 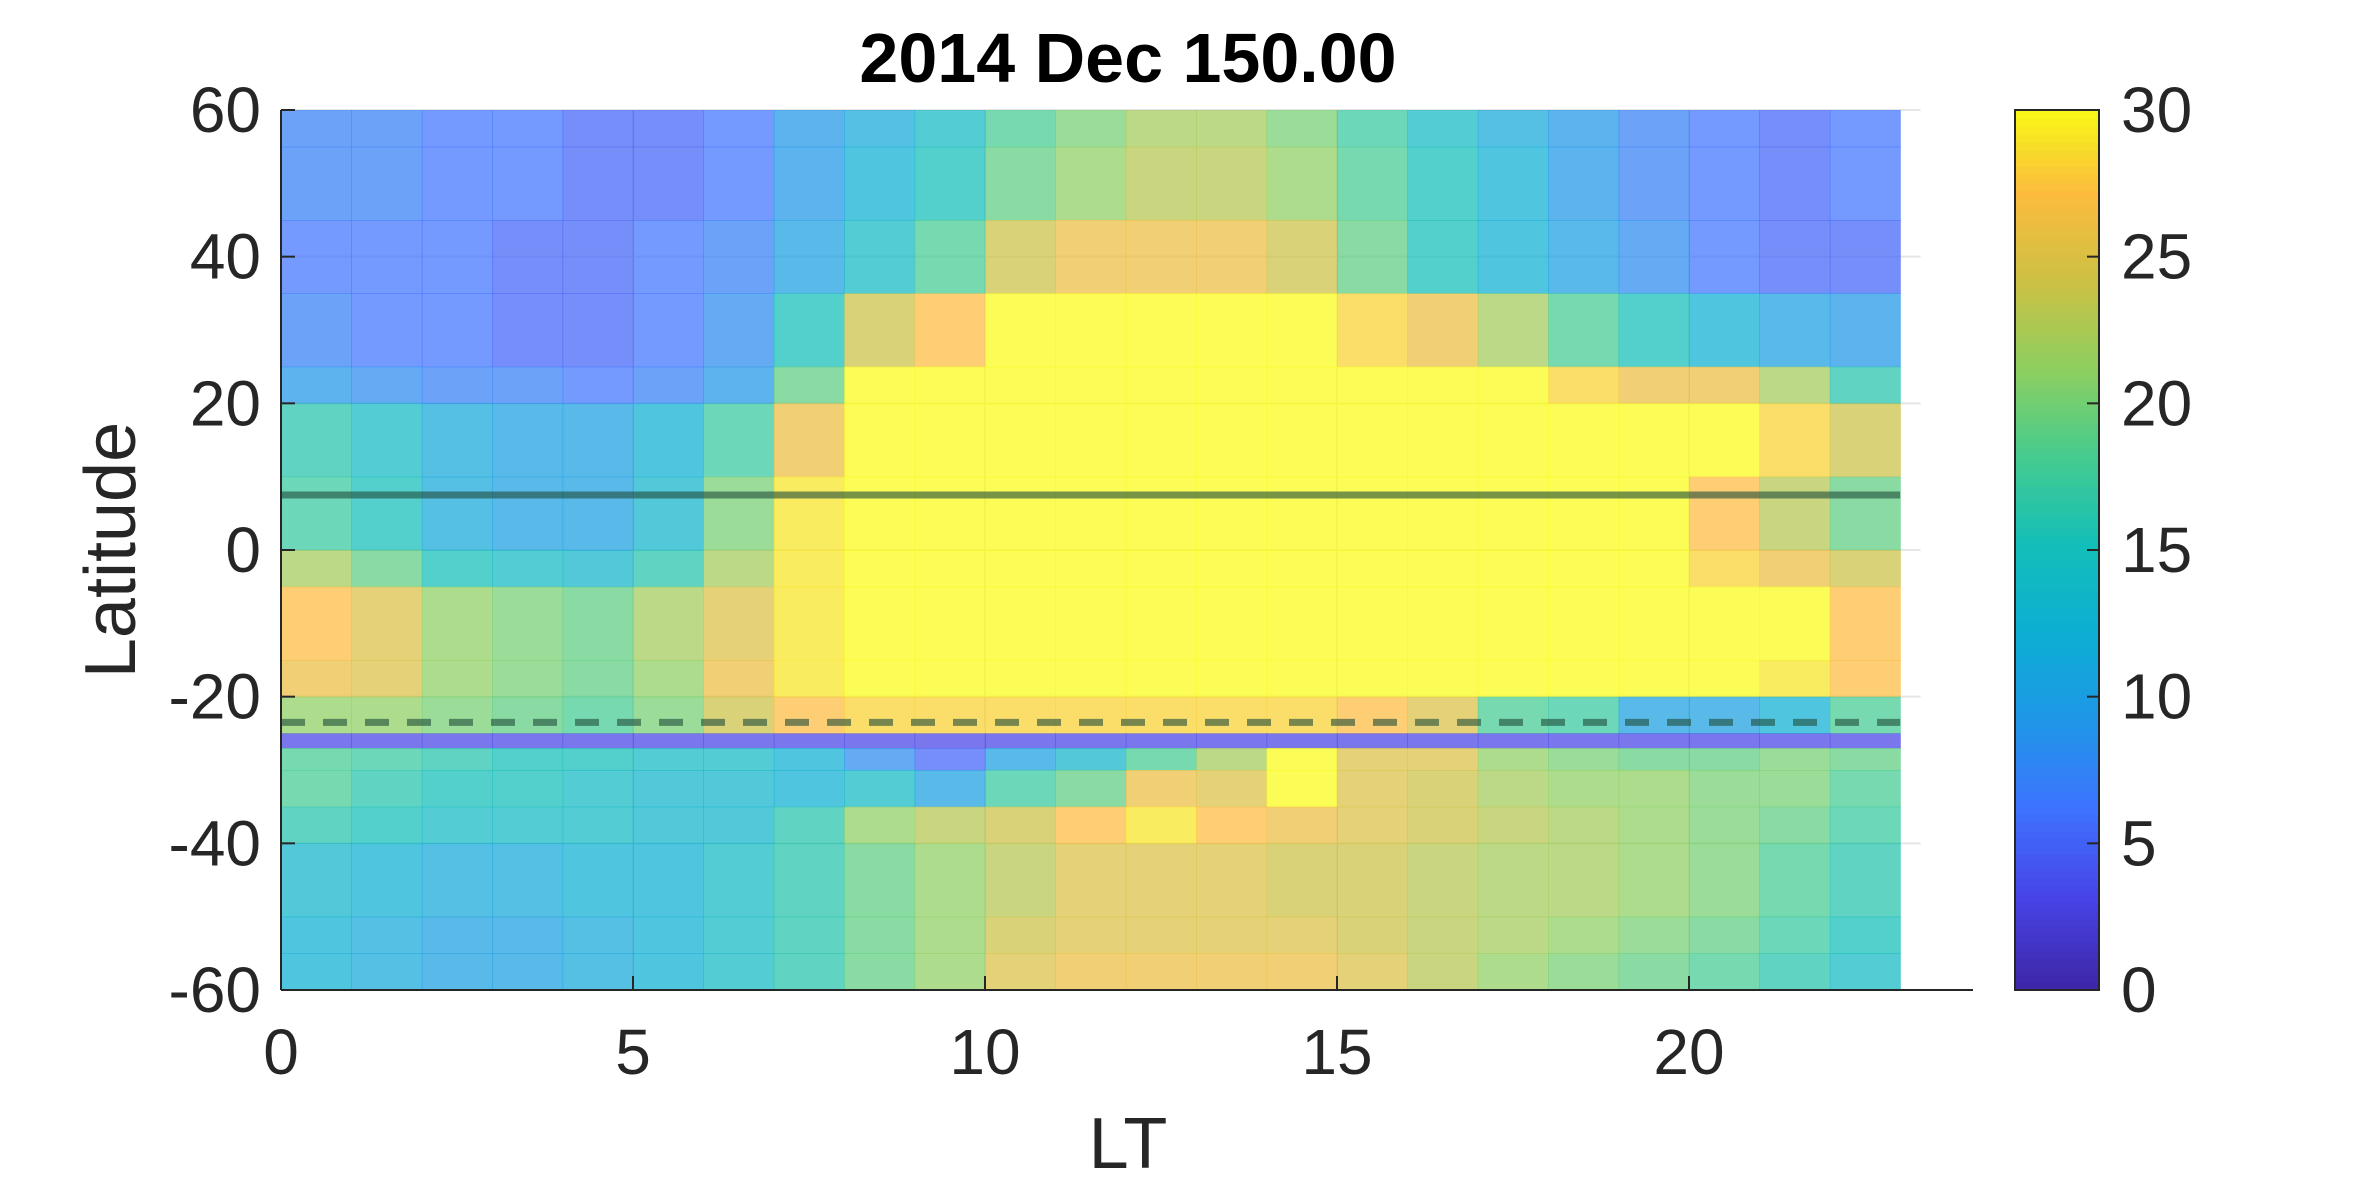 I want to click on reference-lines, so click(x=1091, y=608).